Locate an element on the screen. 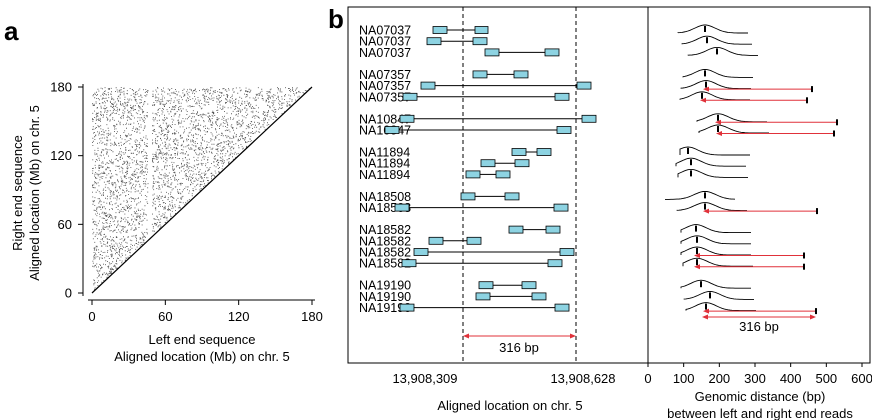  y-tick-label: 0 is located at coordinates (68, 293).